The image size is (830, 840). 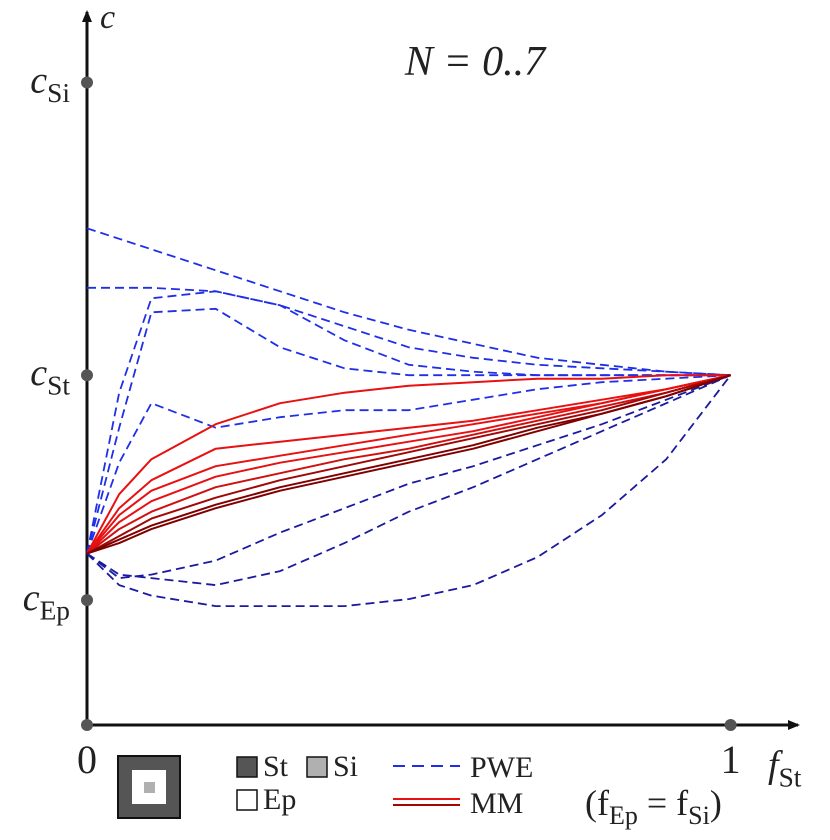 What do you see at coordinates (699, 815) in the screenshot?
I see `x-note-sub: Si` at bounding box center [699, 815].